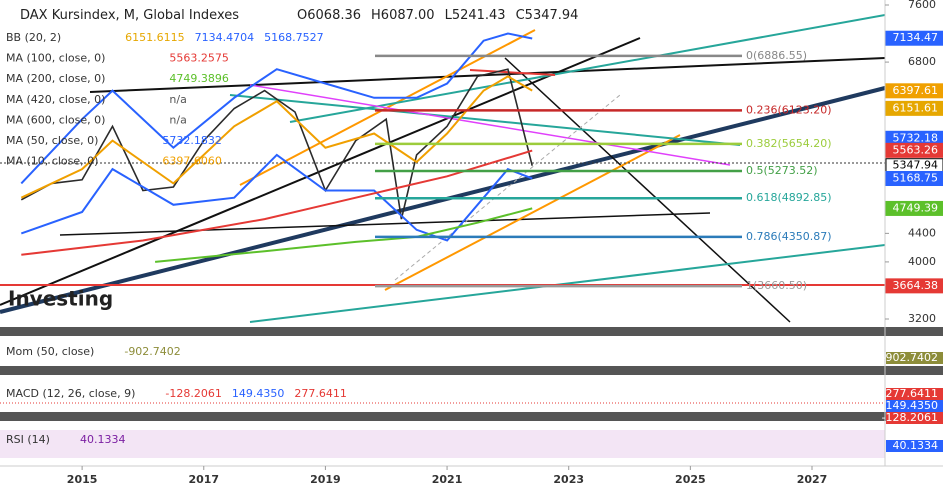 The width and height of the screenshot is (943, 495). Describe the element at coordinates (225, 37) in the screenshot. I see `indicator-value: 7134.4704` at that location.